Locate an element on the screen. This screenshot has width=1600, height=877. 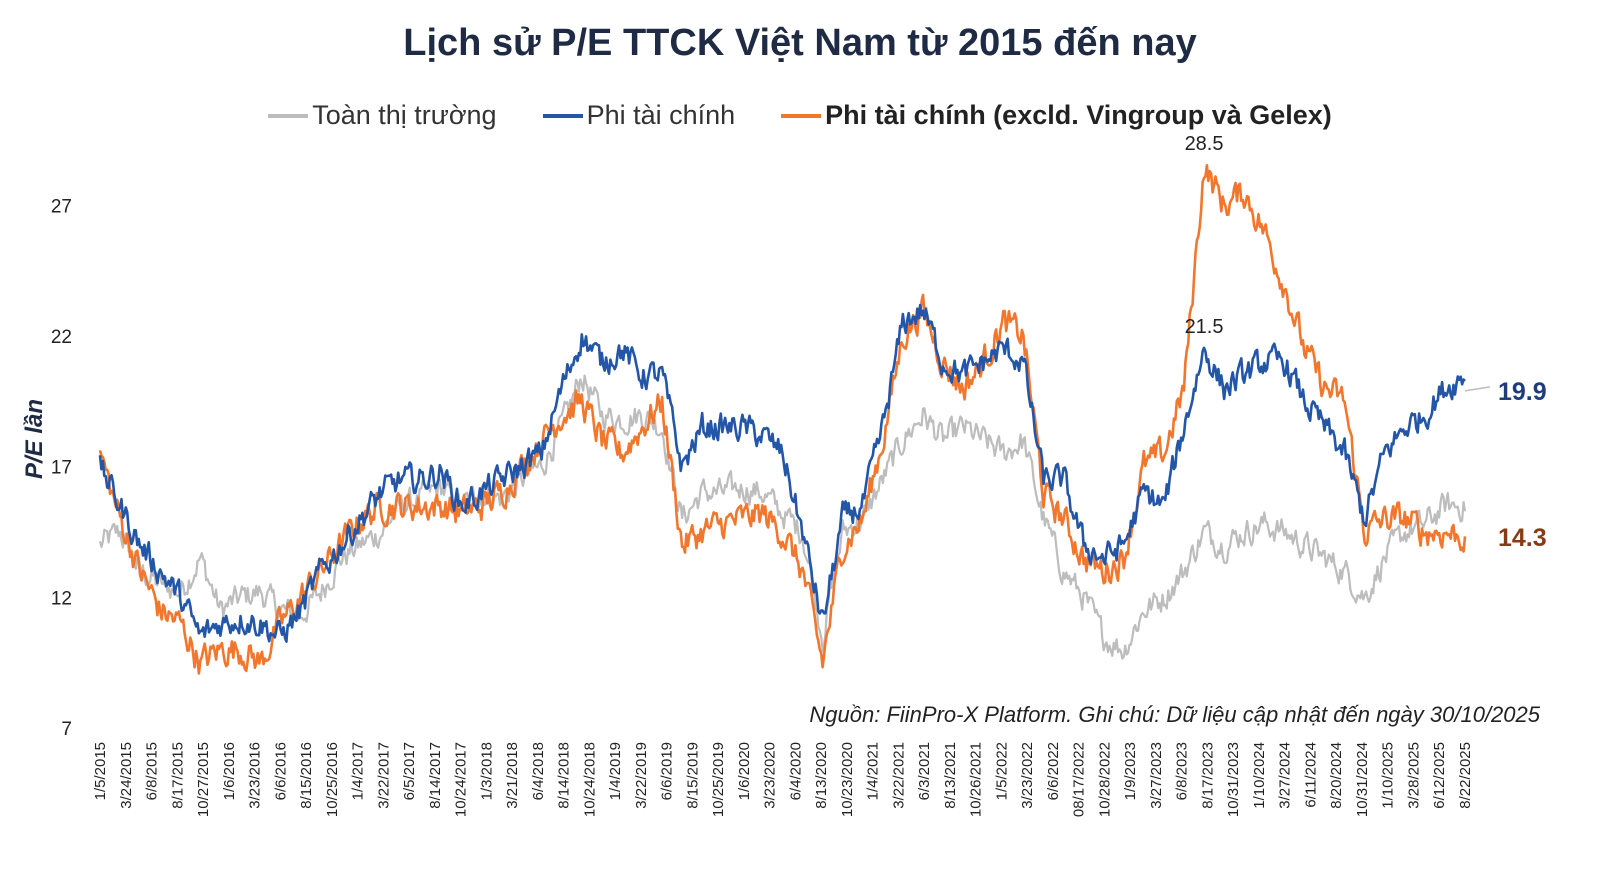
x-tick-label: 6/8/2023 is located at coordinates (1182, 771).